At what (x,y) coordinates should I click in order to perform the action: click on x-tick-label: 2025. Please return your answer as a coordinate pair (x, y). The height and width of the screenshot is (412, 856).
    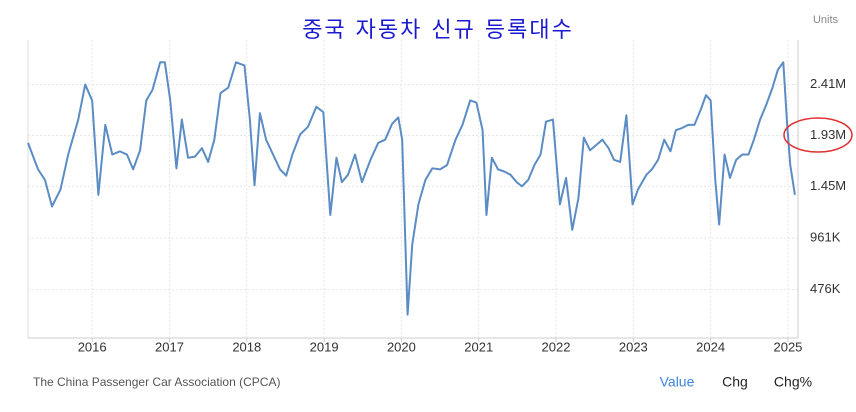
    Looking at the image, I should click on (787, 346).